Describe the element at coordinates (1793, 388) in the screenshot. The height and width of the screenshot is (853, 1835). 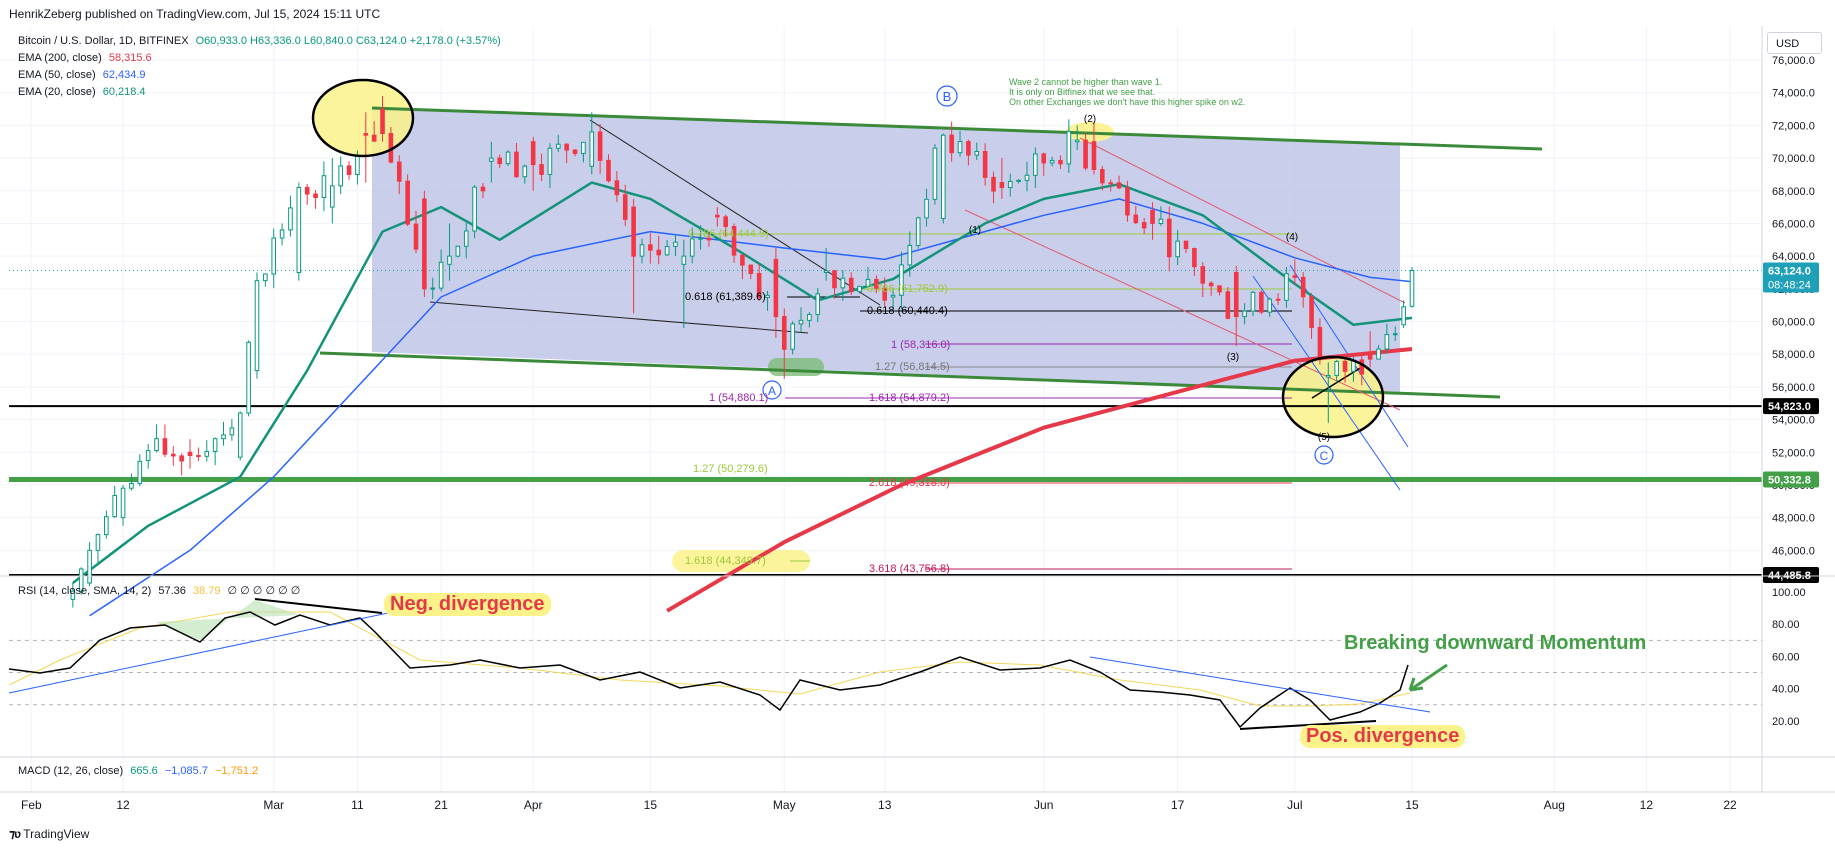
I see `price-tick-label: 56,000.0` at that location.